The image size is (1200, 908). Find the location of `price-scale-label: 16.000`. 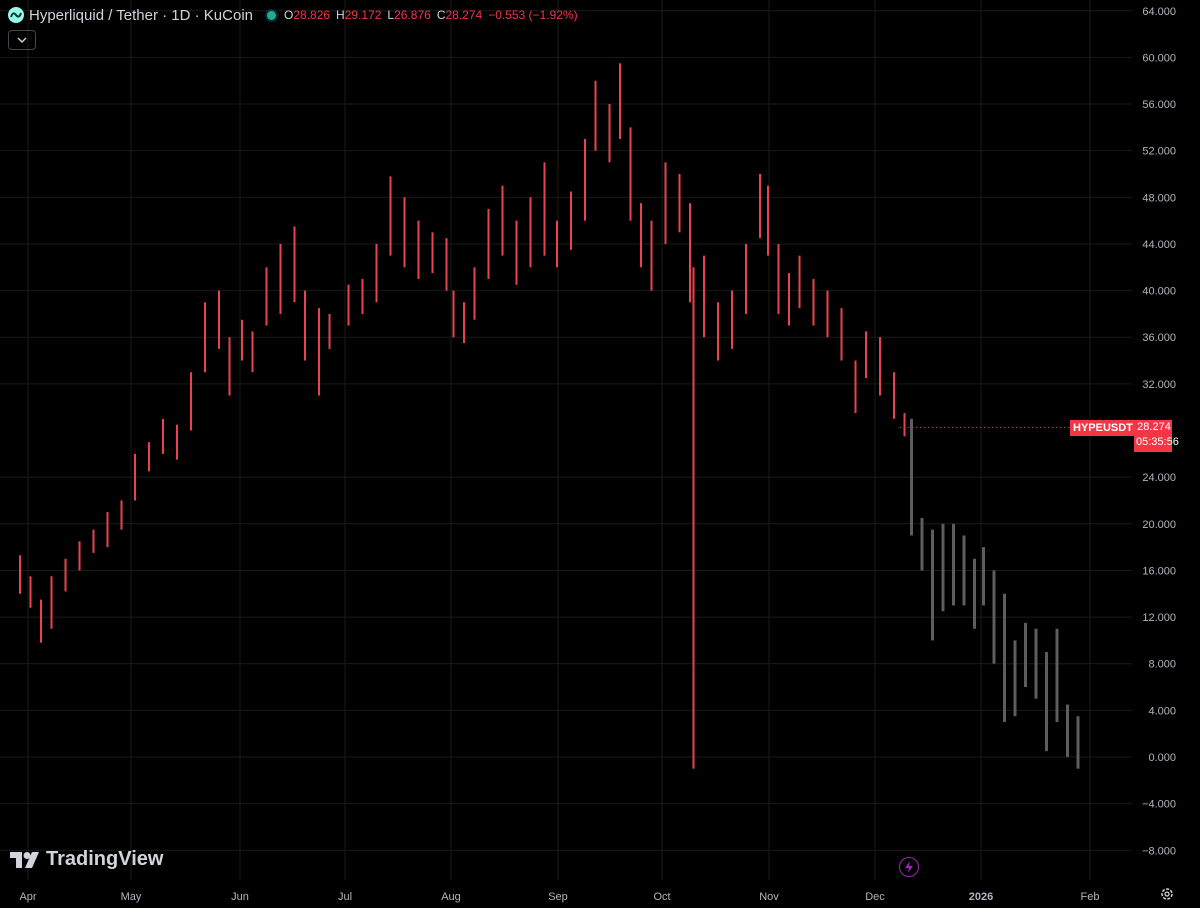

price-scale-label: 16.000 is located at coordinates (1159, 571).